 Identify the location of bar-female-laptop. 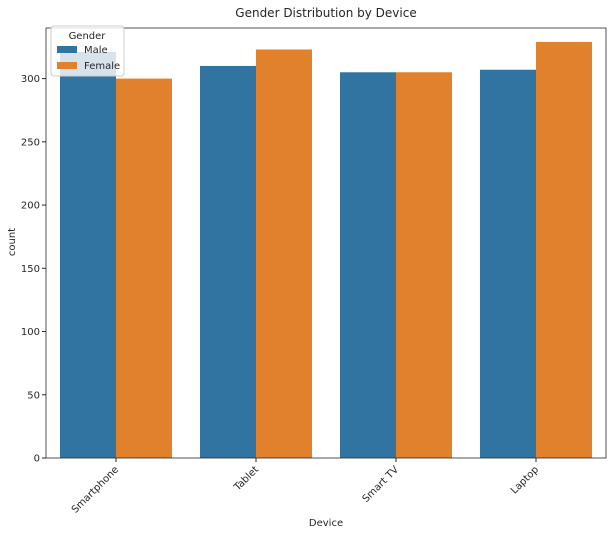
(564, 249).